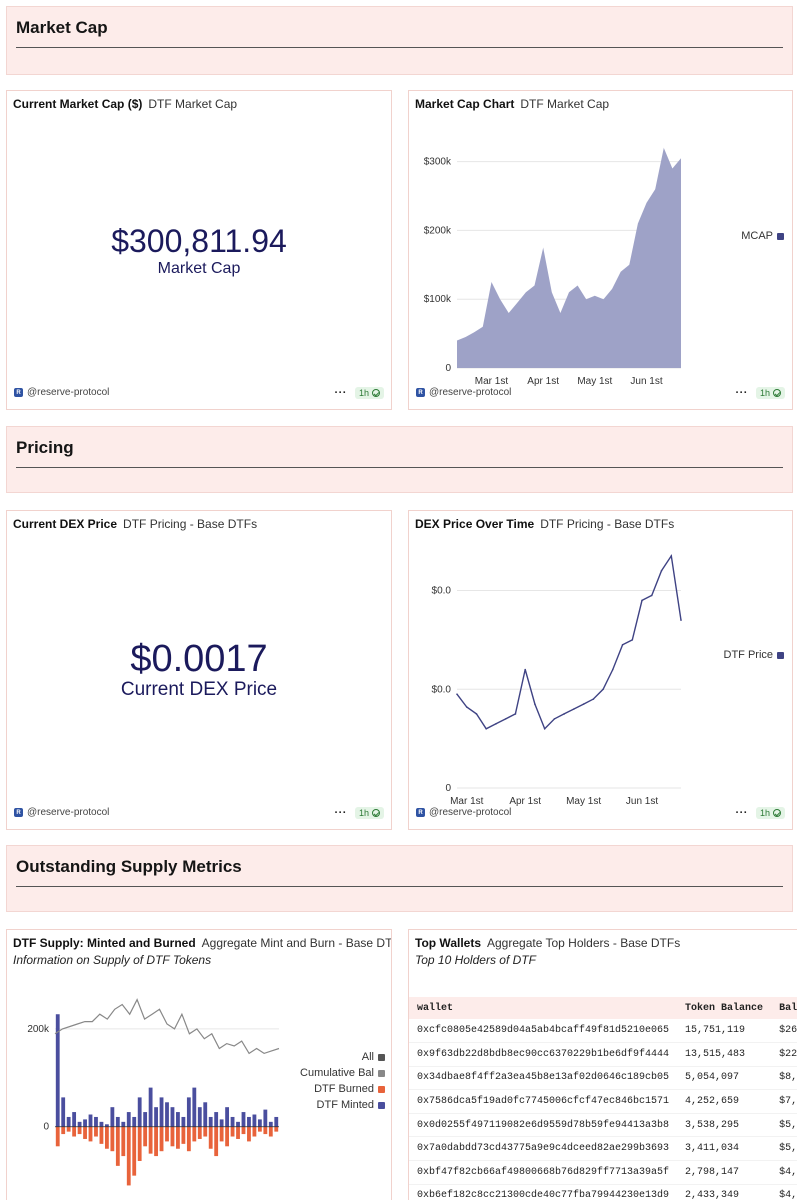 The width and height of the screenshot is (797, 1200). I want to click on card-title: DTF Supply: Minted and Burned, so click(104, 943).